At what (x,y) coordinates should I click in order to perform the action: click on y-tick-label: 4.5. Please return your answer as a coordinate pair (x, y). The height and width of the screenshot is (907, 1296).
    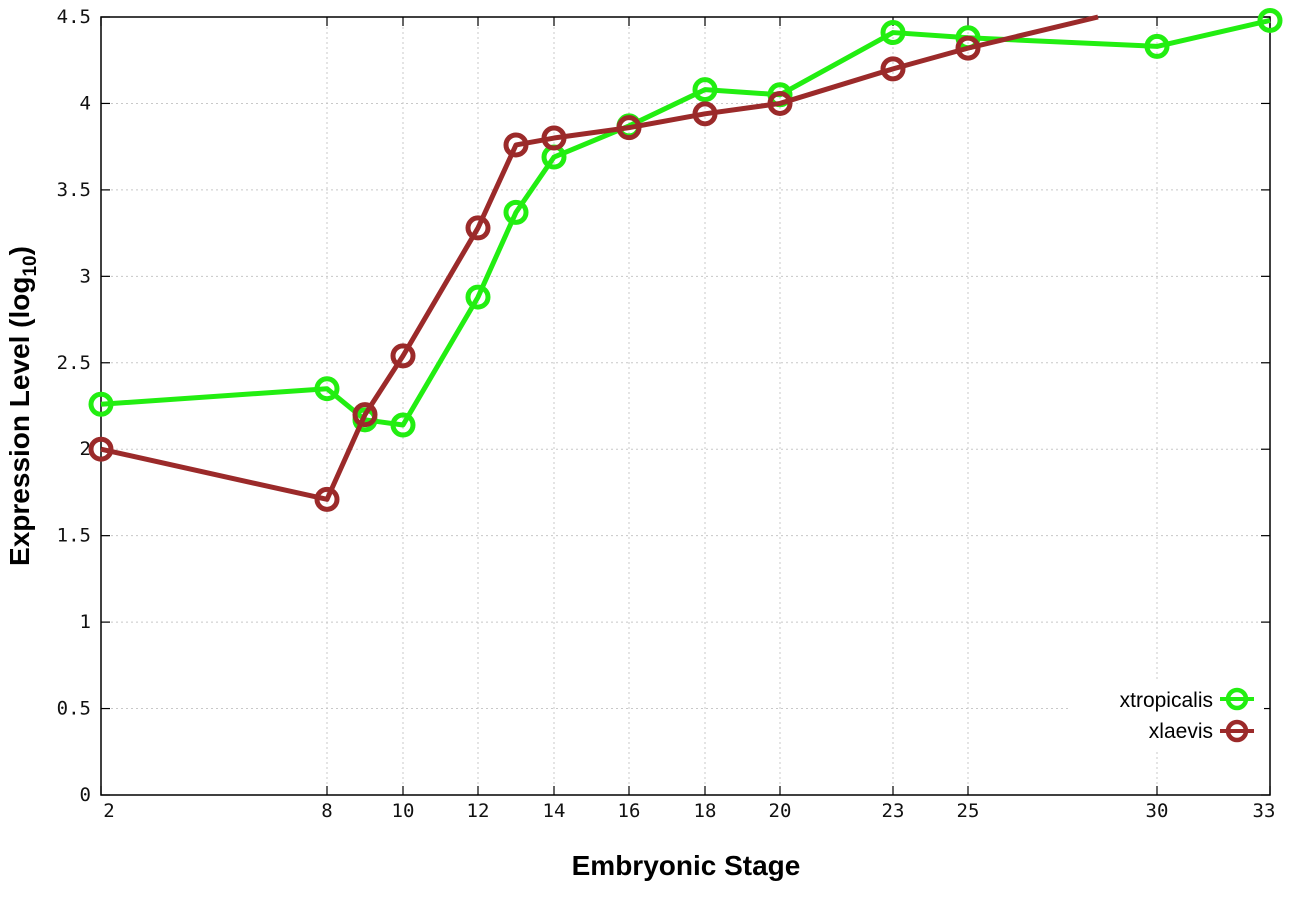
    Looking at the image, I should click on (74, 17).